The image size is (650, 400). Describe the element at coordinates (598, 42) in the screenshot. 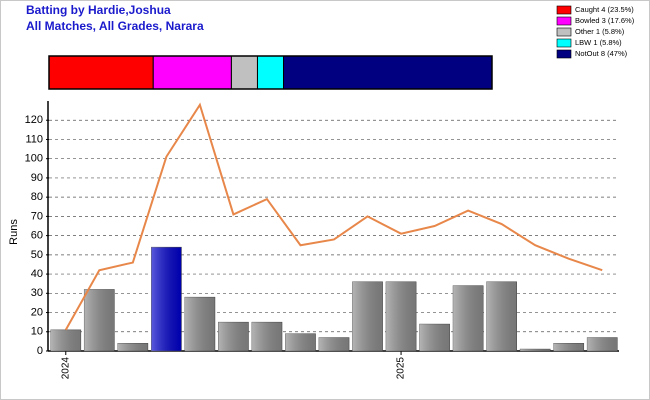

I see `legend-label: LBW 1 (5.8%)` at that location.